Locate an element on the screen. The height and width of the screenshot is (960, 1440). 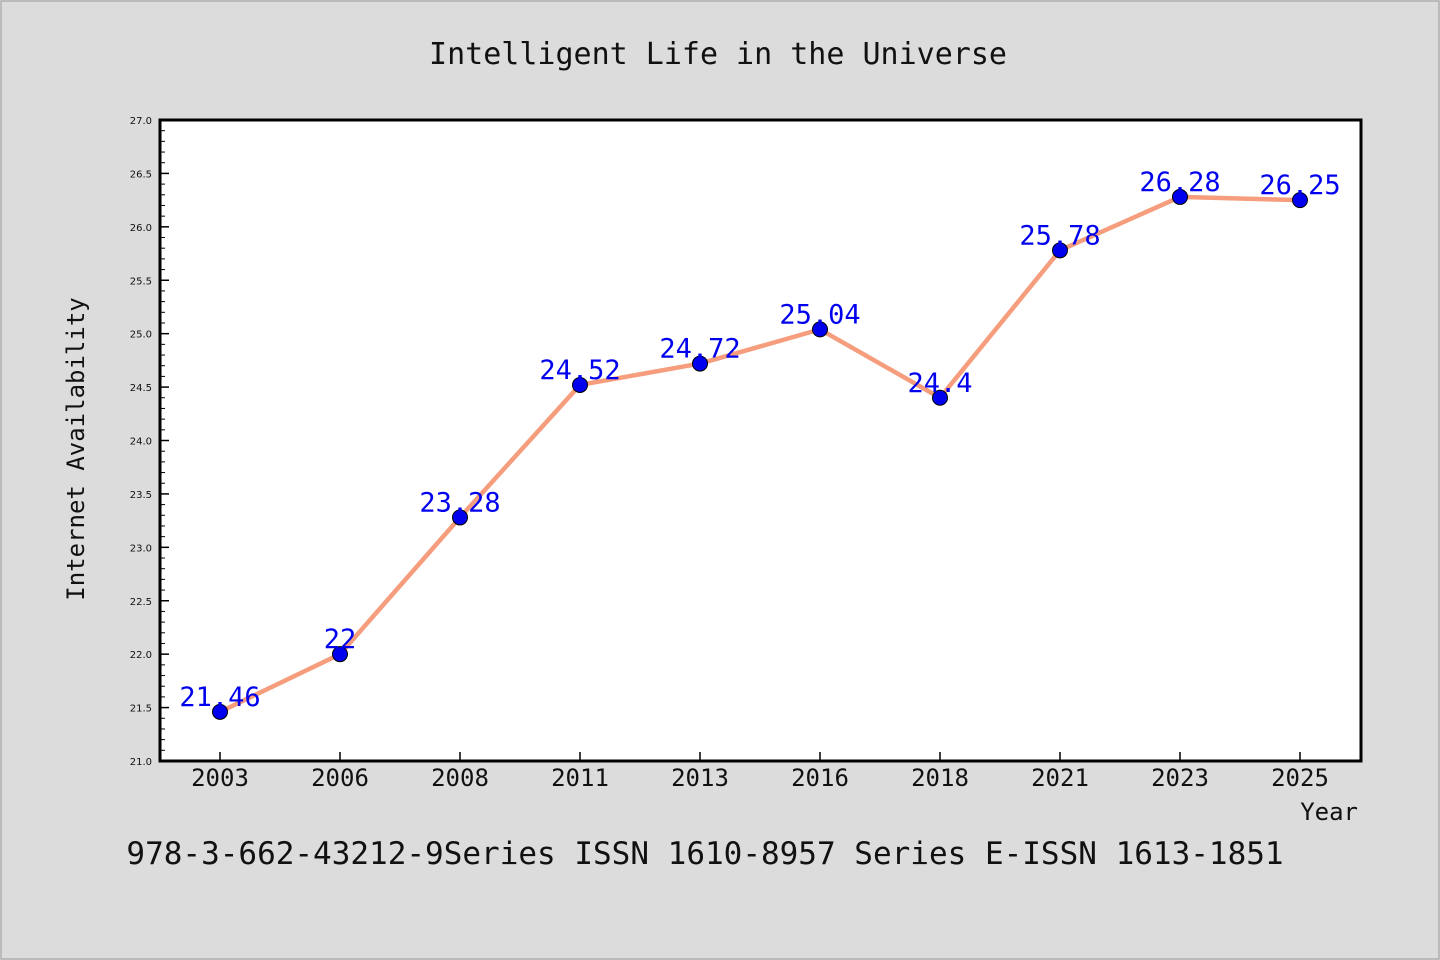
data-point-label: 24.72 is located at coordinates (699, 349).